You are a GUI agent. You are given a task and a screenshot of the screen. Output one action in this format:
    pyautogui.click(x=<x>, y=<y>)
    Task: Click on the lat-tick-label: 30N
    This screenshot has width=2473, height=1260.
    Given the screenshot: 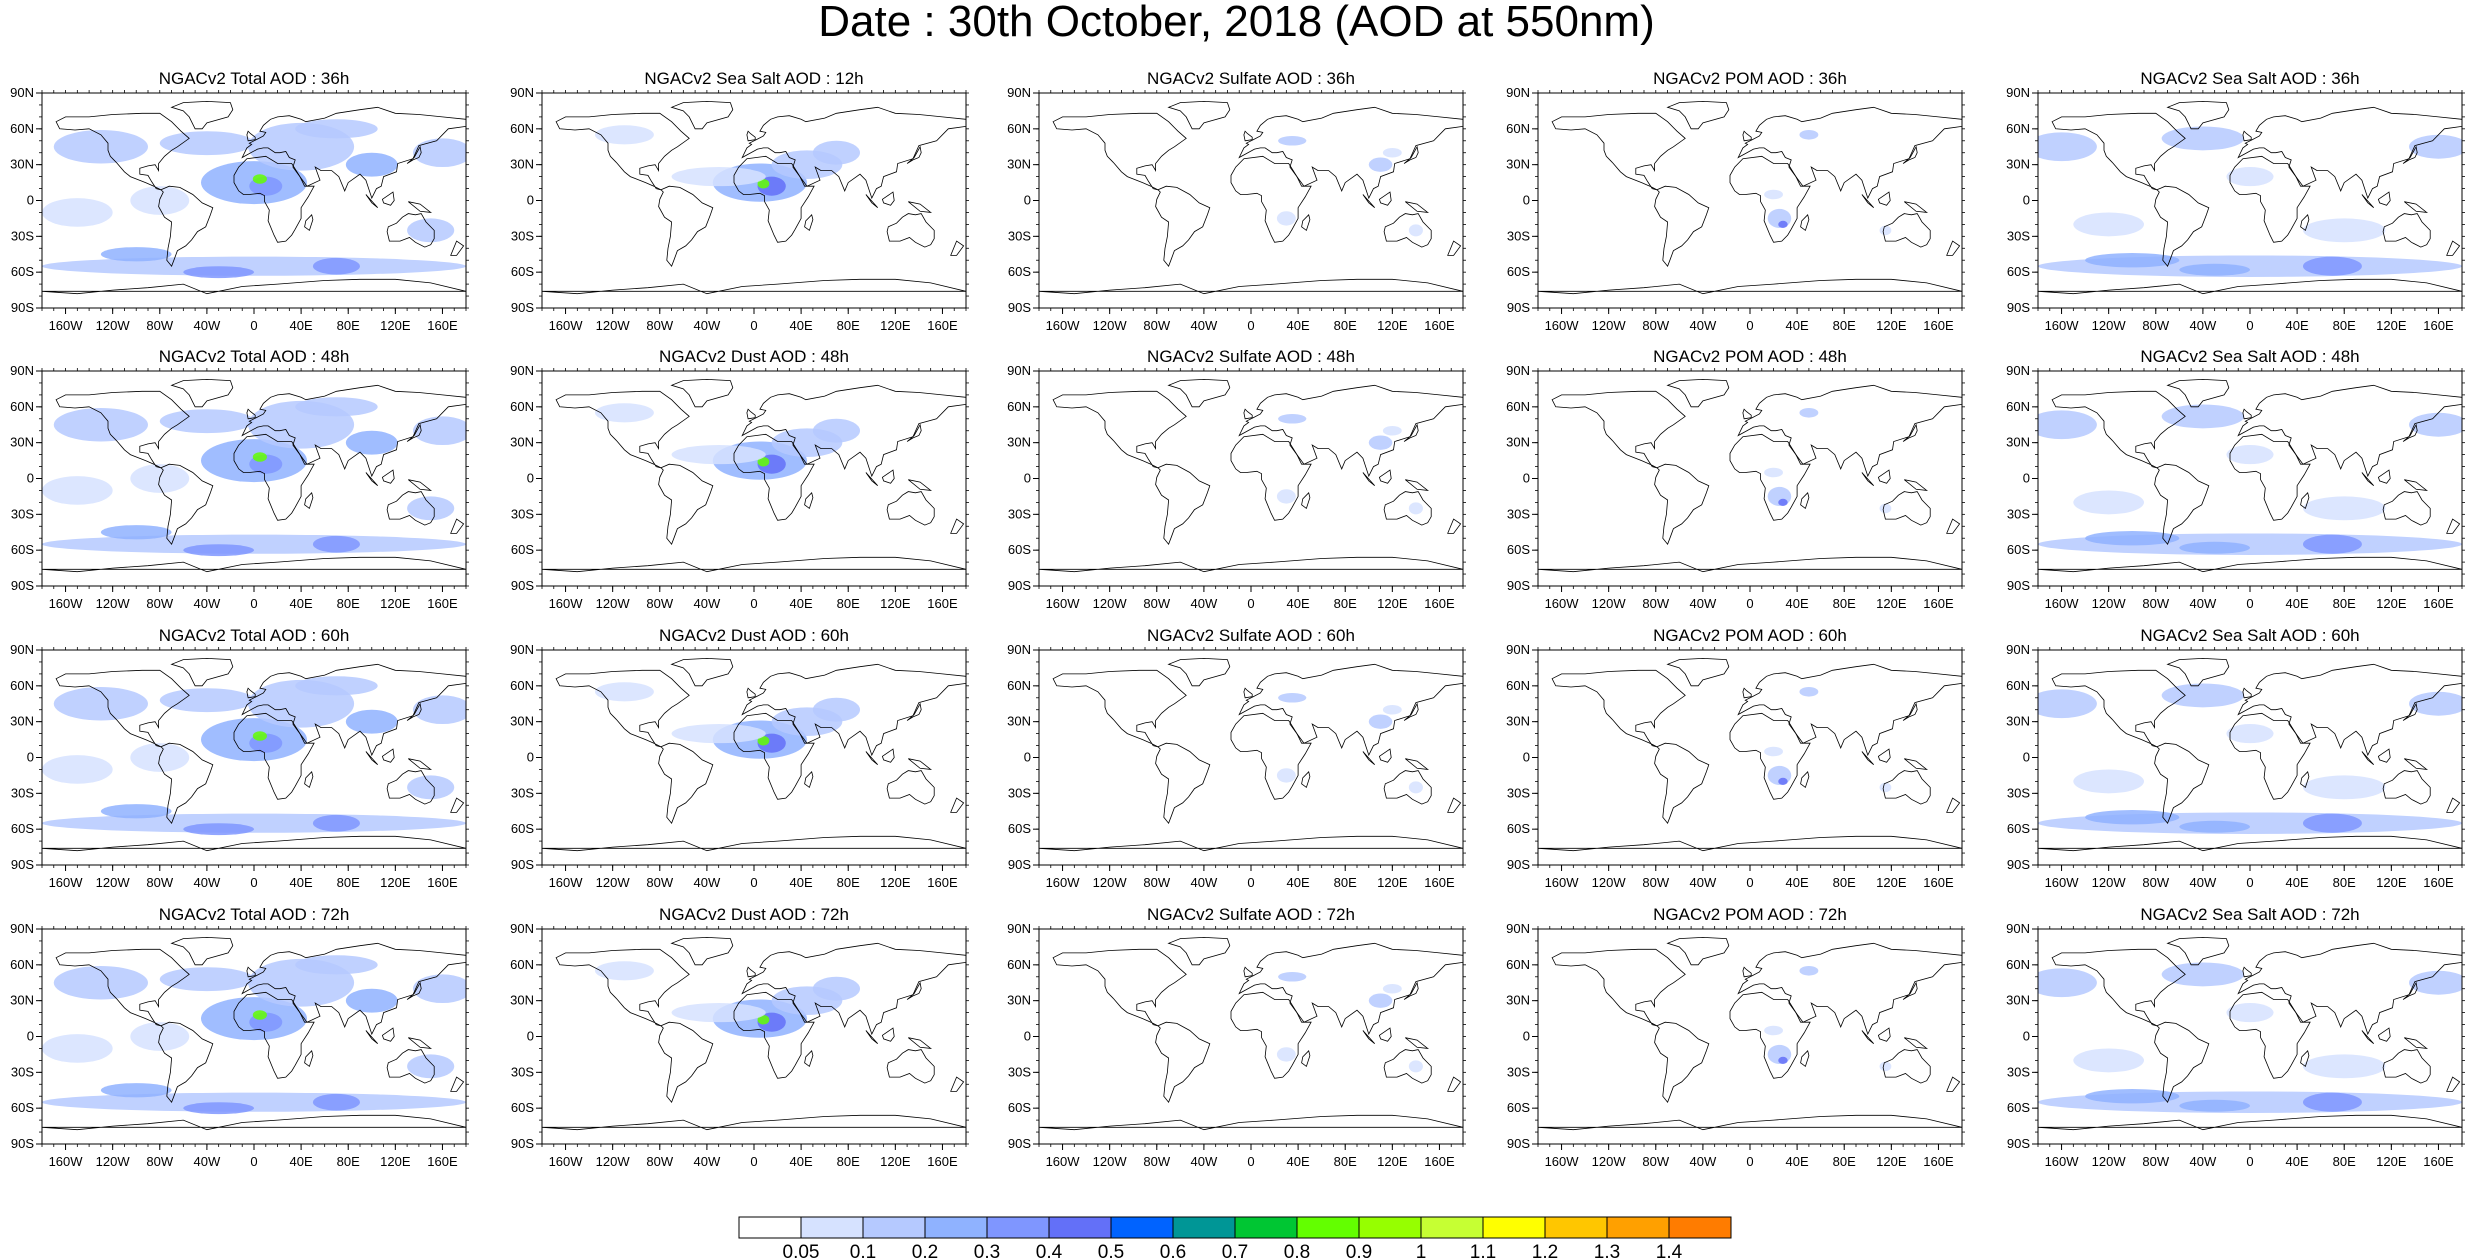 What is the action you would take?
    pyautogui.click(x=22, y=164)
    